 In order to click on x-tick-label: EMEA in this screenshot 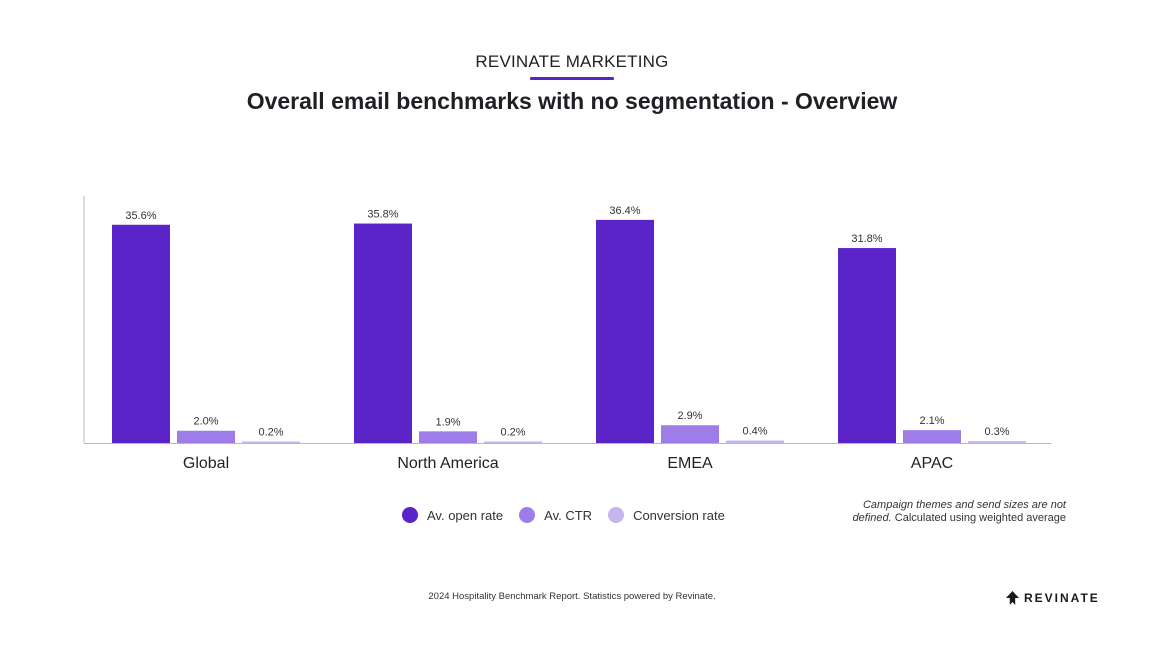, I will do `click(690, 463)`.